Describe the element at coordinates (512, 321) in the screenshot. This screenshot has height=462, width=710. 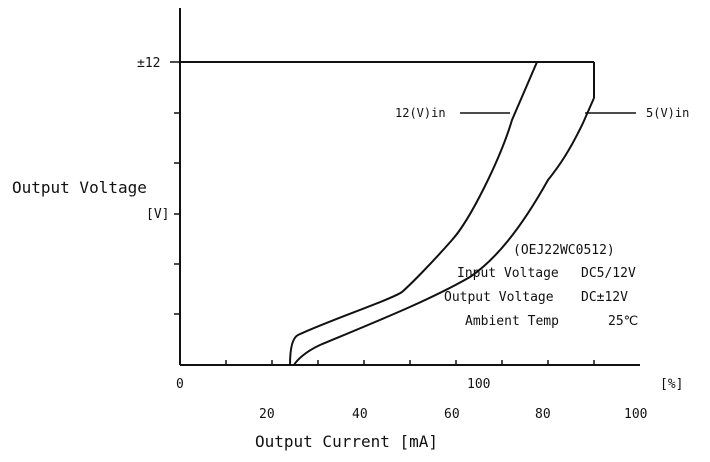
I see `annotation-ambient-label: Ambient Temp` at that location.